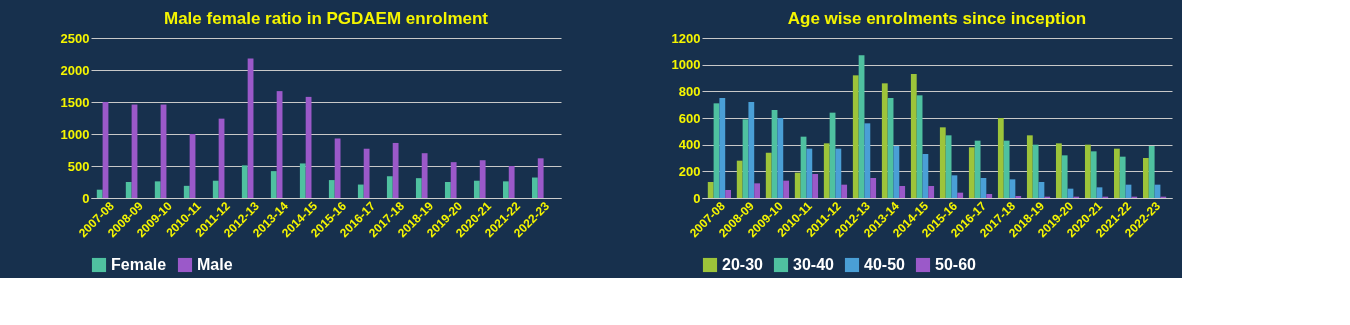 This screenshot has height=325, width=1350. Describe the element at coordinates (743, 264) in the screenshot. I see `legend-label: 20-30` at that location.